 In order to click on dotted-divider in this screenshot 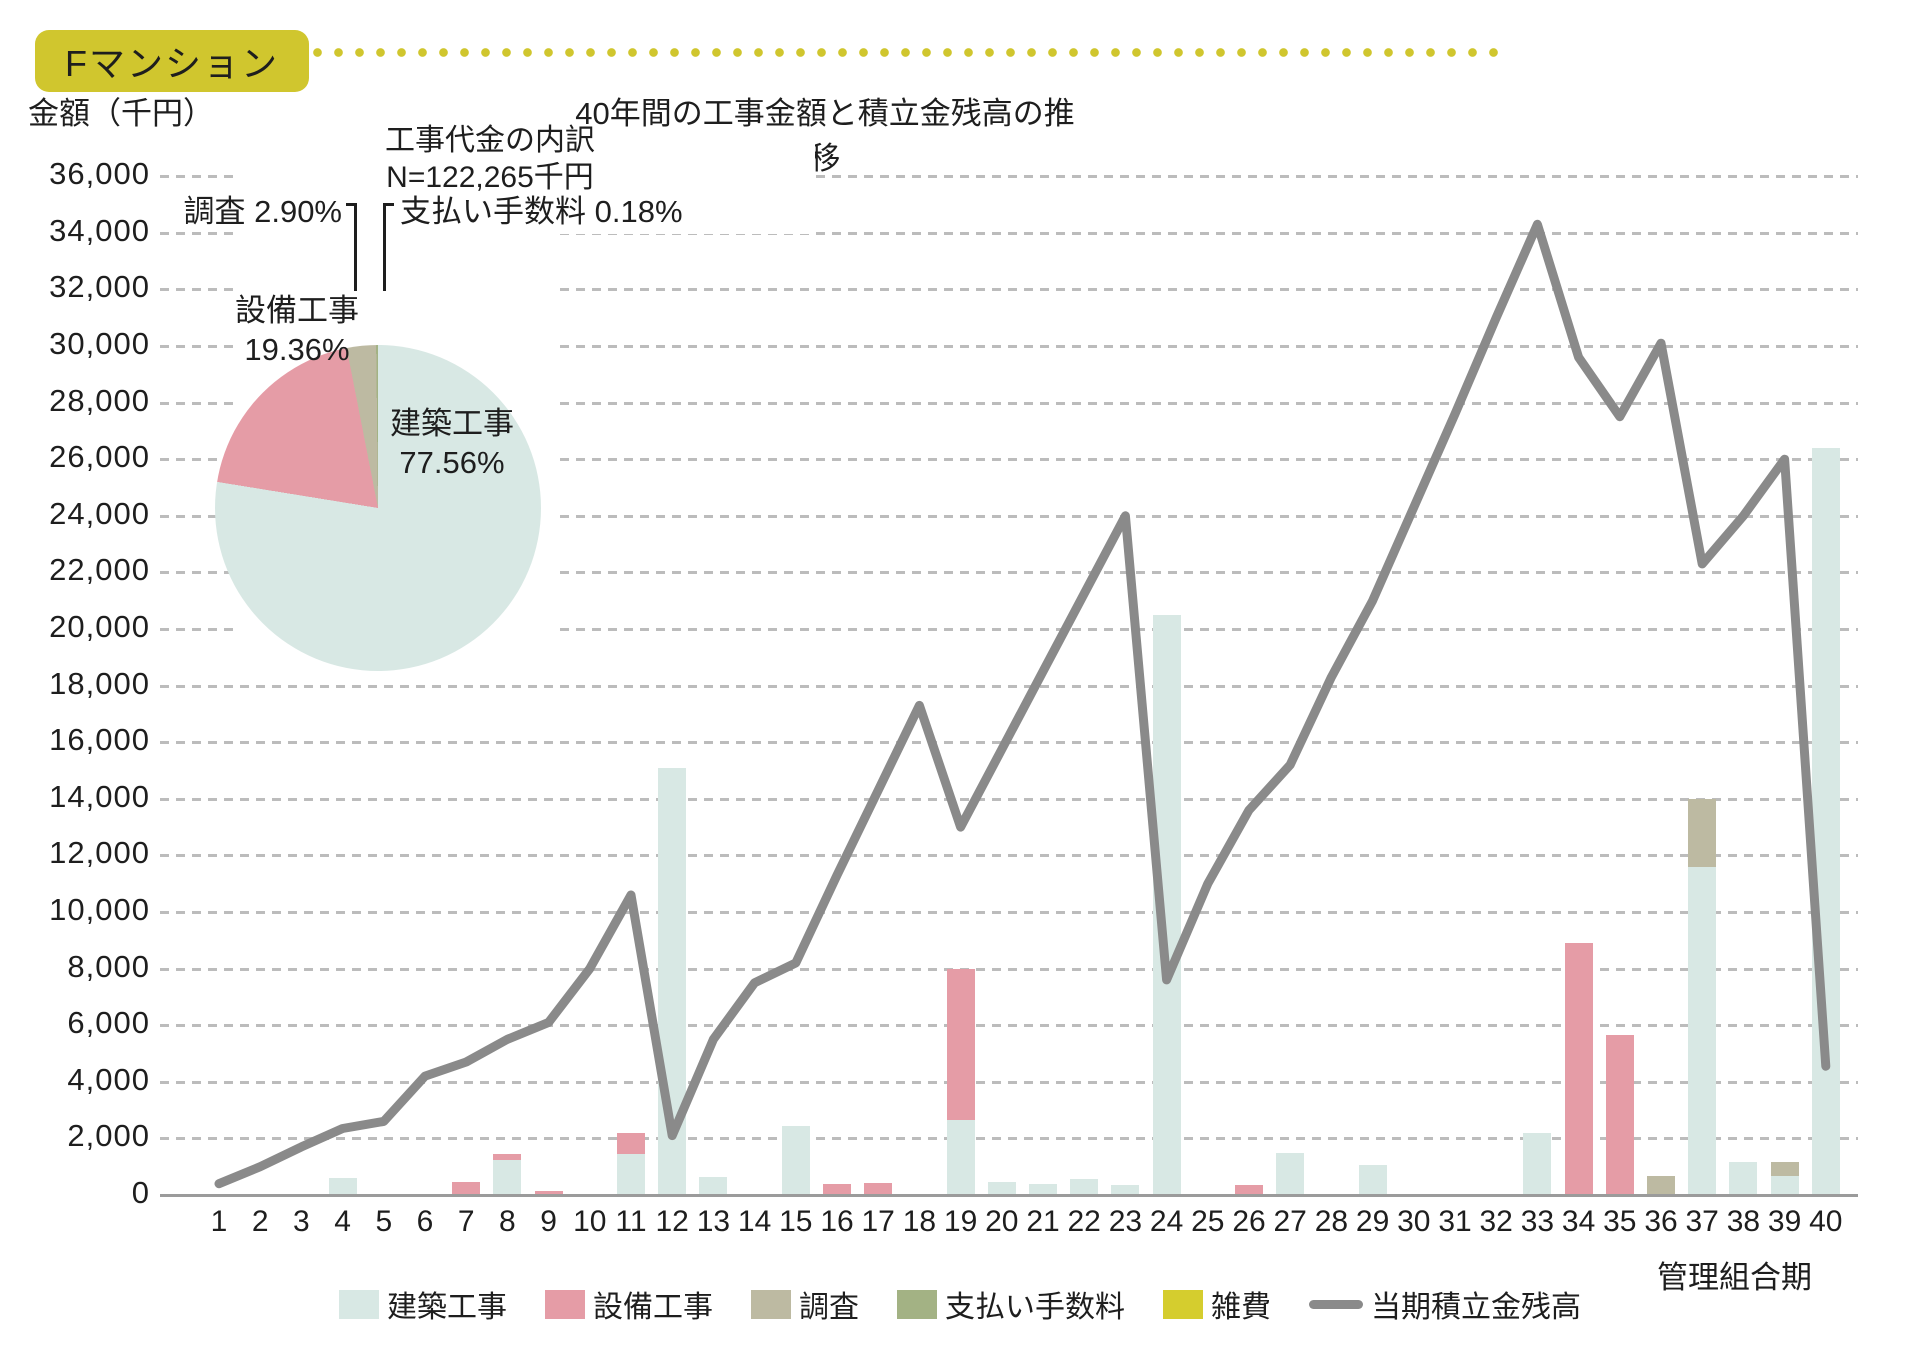, I will do `click(901, 52)`.